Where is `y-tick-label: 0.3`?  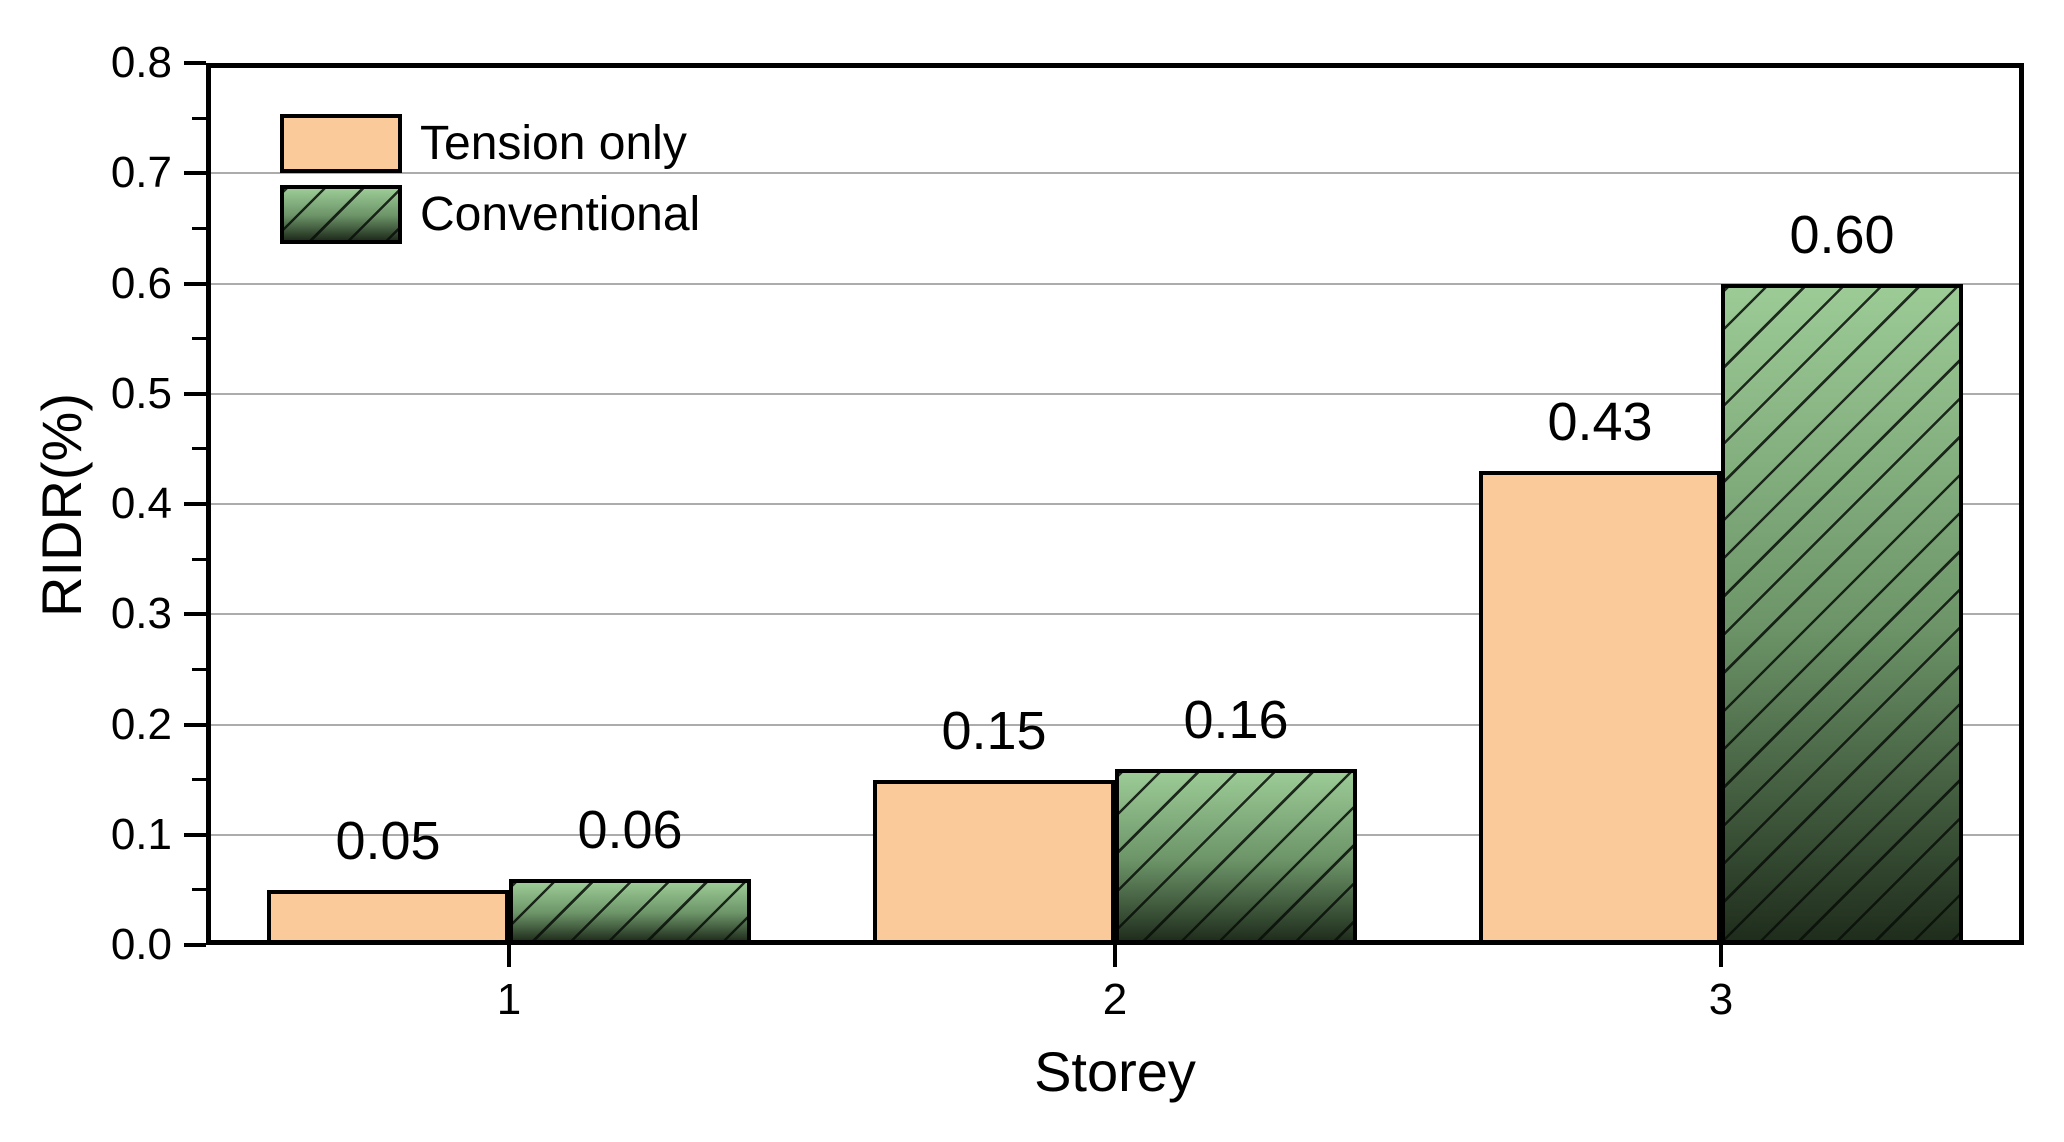 y-tick-label: 0.3 is located at coordinates (141, 614).